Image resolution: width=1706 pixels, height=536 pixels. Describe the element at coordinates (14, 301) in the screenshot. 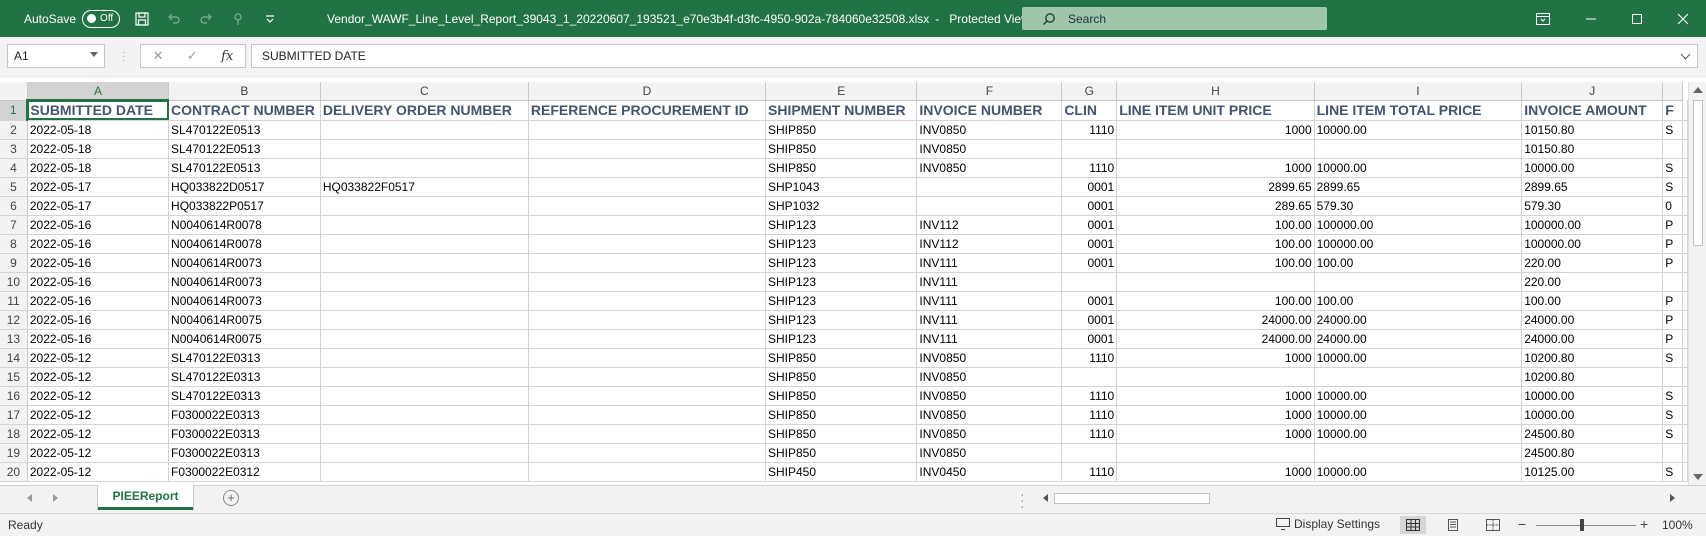

I see `row-header: 11` at that location.